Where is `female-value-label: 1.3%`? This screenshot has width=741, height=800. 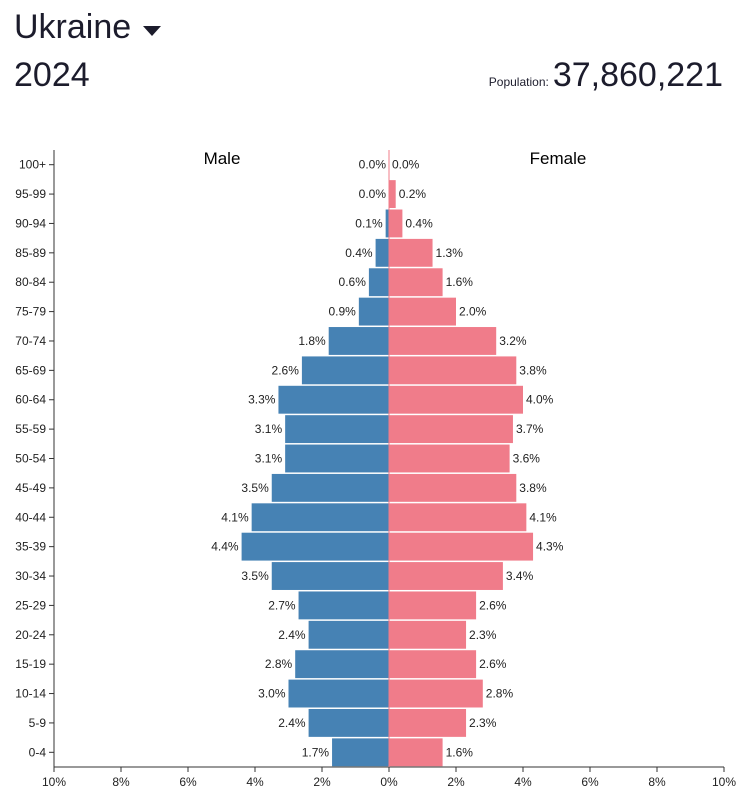 female-value-label: 1.3% is located at coordinates (450, 253).